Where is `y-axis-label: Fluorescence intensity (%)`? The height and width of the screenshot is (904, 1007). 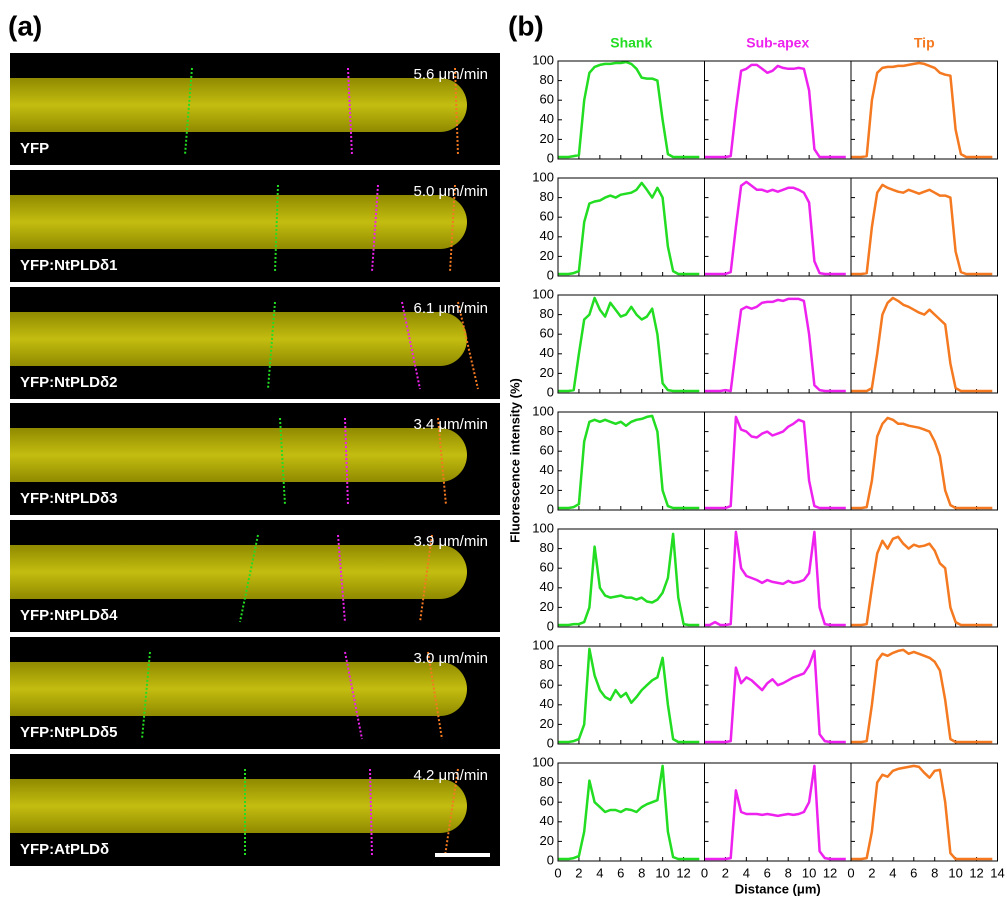
y-axis-label: Fluorescence intensity (%) is located at coordinates (514, 460).